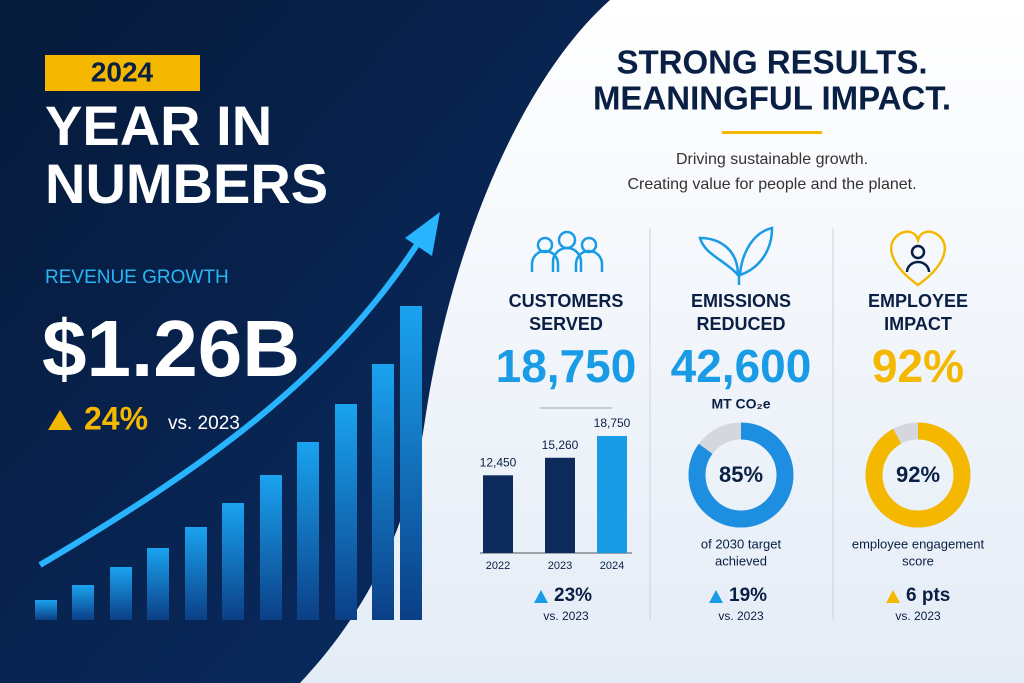 This screenshot has width=1024, height=683. Describe the element at coordinates (498, 566) in the screenshot. I see `category: 2022` at that location.